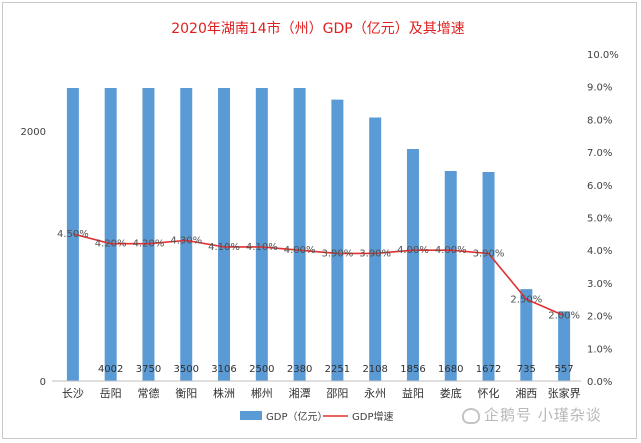 The image size is (641, 443). I want to click on gdp-data-label: 2500, so click(261, 369).